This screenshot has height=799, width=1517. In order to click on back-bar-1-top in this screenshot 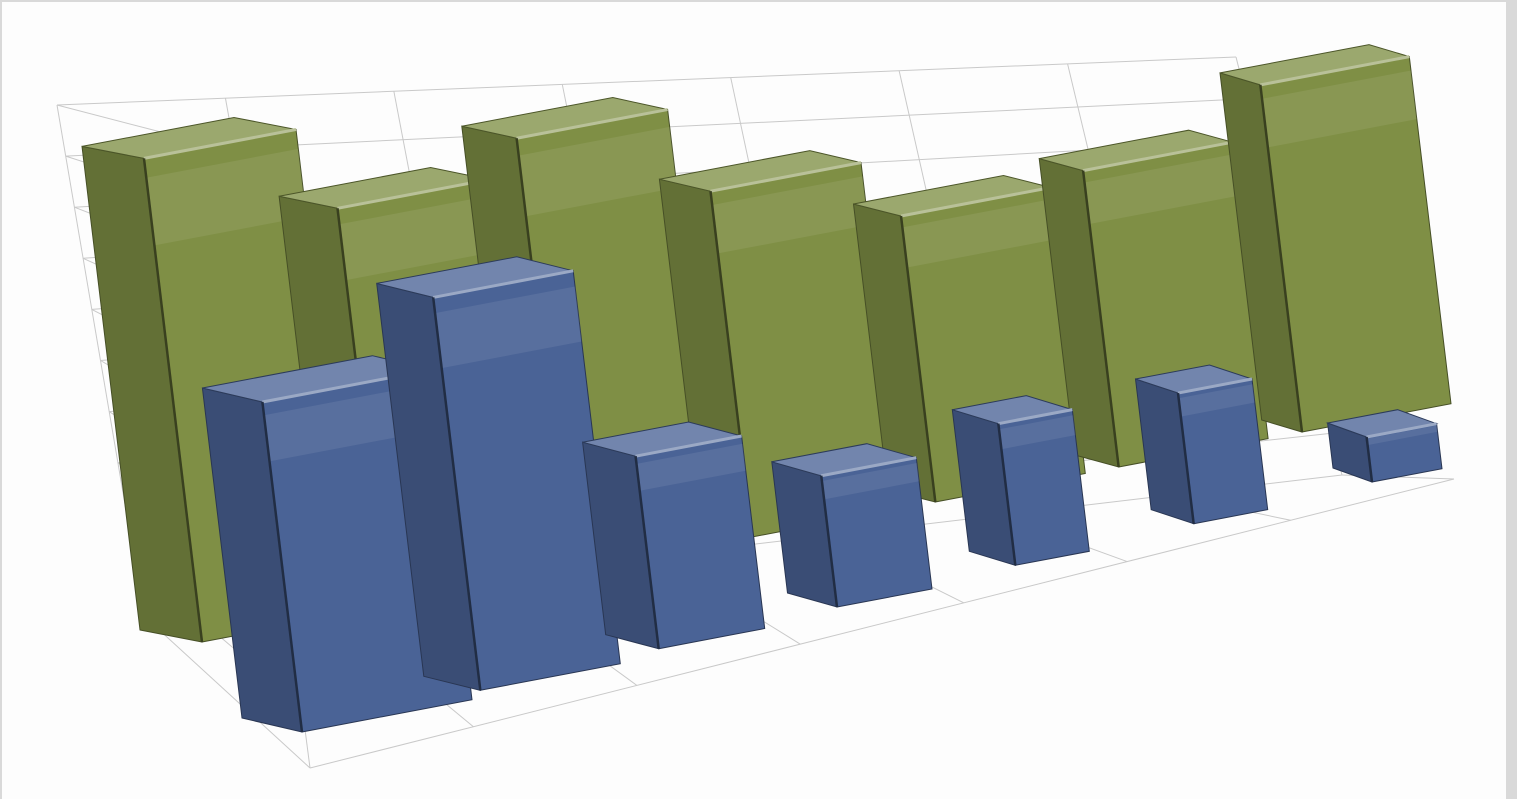, I will do `click(189, 137)`.